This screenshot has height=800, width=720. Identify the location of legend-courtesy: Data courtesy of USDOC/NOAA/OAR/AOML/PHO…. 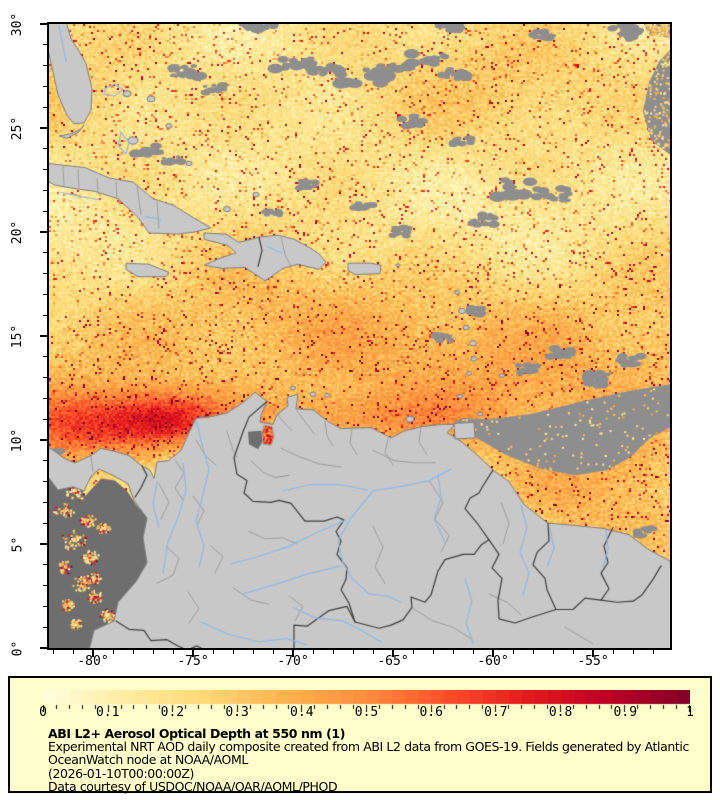
(193, 786).